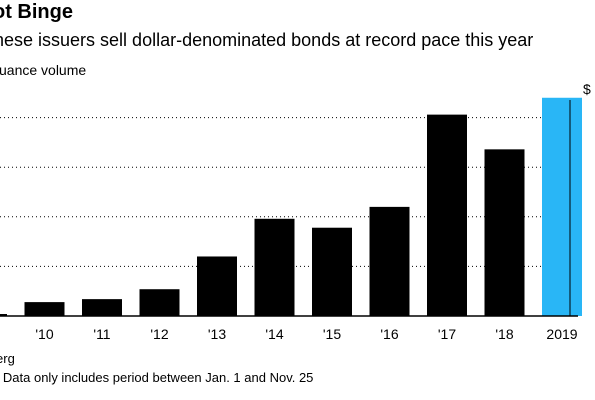  Describe the element at coordinates (274, 334) in the screenshot. I see `x-tick-label: '14` at that location.